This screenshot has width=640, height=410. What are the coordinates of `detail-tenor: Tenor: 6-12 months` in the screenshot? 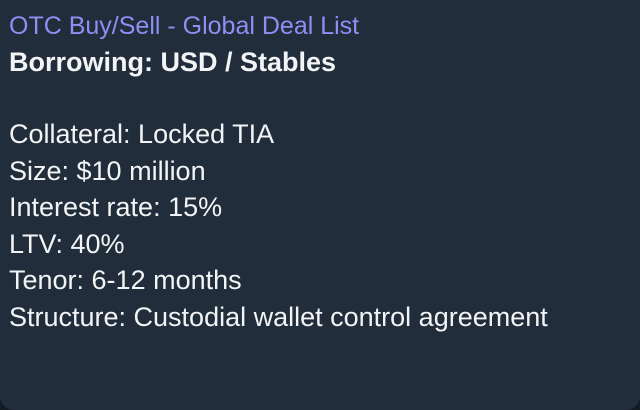 It's located at (125, 280).